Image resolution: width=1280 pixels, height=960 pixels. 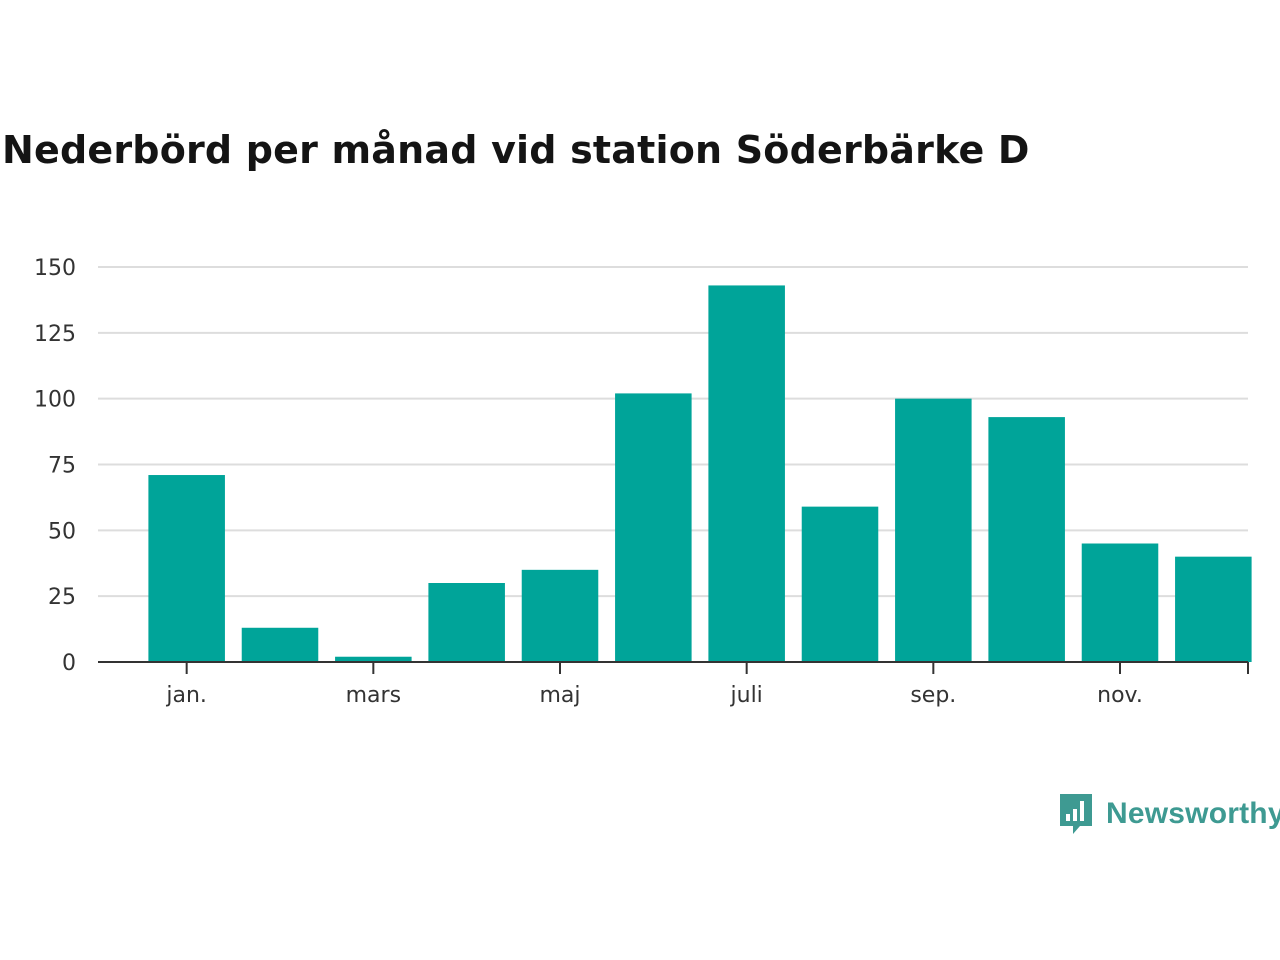 I want to click on brand-name: Newsworthy, so click(x=1193, y=813).